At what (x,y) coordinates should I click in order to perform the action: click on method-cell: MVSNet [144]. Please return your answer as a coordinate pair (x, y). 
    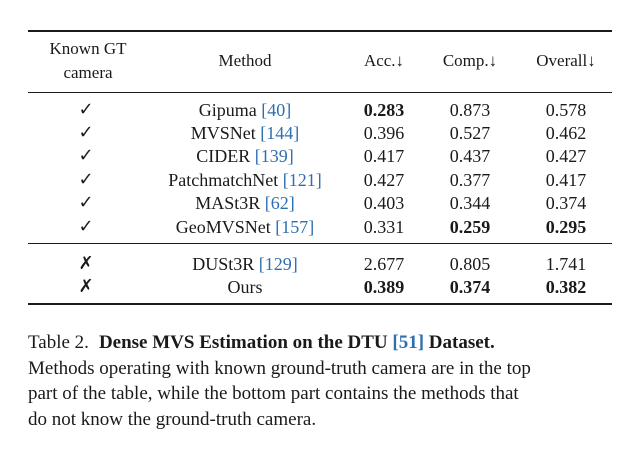
    Looking at the image, I should click on (245, 133).